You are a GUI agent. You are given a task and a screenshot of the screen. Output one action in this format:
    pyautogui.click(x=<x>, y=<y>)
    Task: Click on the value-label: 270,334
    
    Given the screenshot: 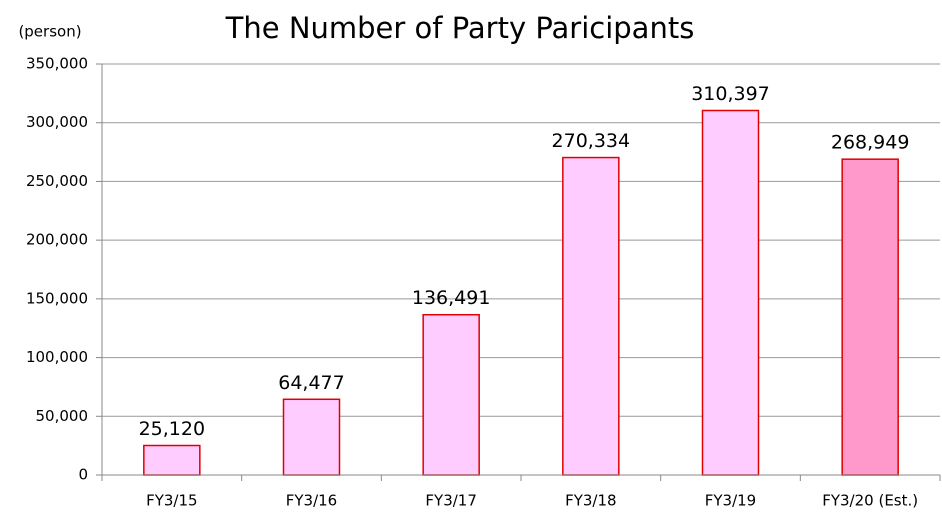 What is the action you would take?
    pyautogui.click(x=591, y=141)
    